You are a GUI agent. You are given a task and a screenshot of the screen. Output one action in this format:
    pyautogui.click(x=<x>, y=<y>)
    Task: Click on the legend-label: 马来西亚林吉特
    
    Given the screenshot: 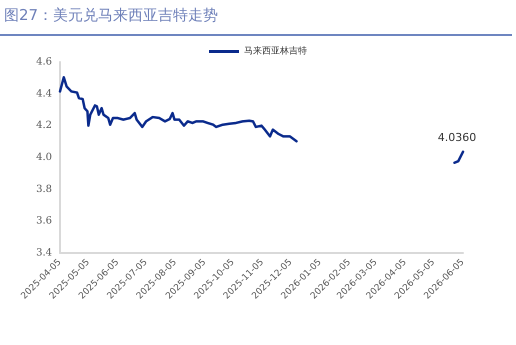 What is the action you would take?
    pyautogui.click(x=275, y=51)
    